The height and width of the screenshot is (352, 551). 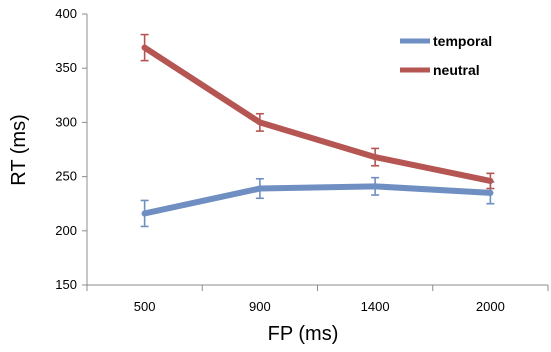 What do you see at coordinates (19, 149) in the screenshot?
I see `y-axis-label: RT (ms)` at bounding box center [19, 149].